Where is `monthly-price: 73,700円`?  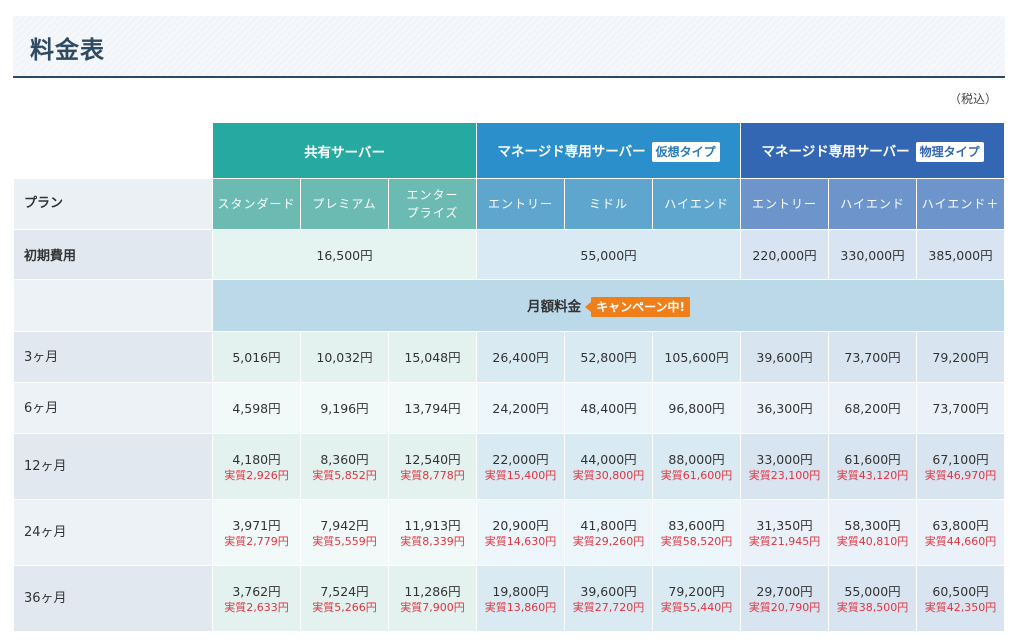
monthly-price: 73,700円 is located at coordinates (960, 408).